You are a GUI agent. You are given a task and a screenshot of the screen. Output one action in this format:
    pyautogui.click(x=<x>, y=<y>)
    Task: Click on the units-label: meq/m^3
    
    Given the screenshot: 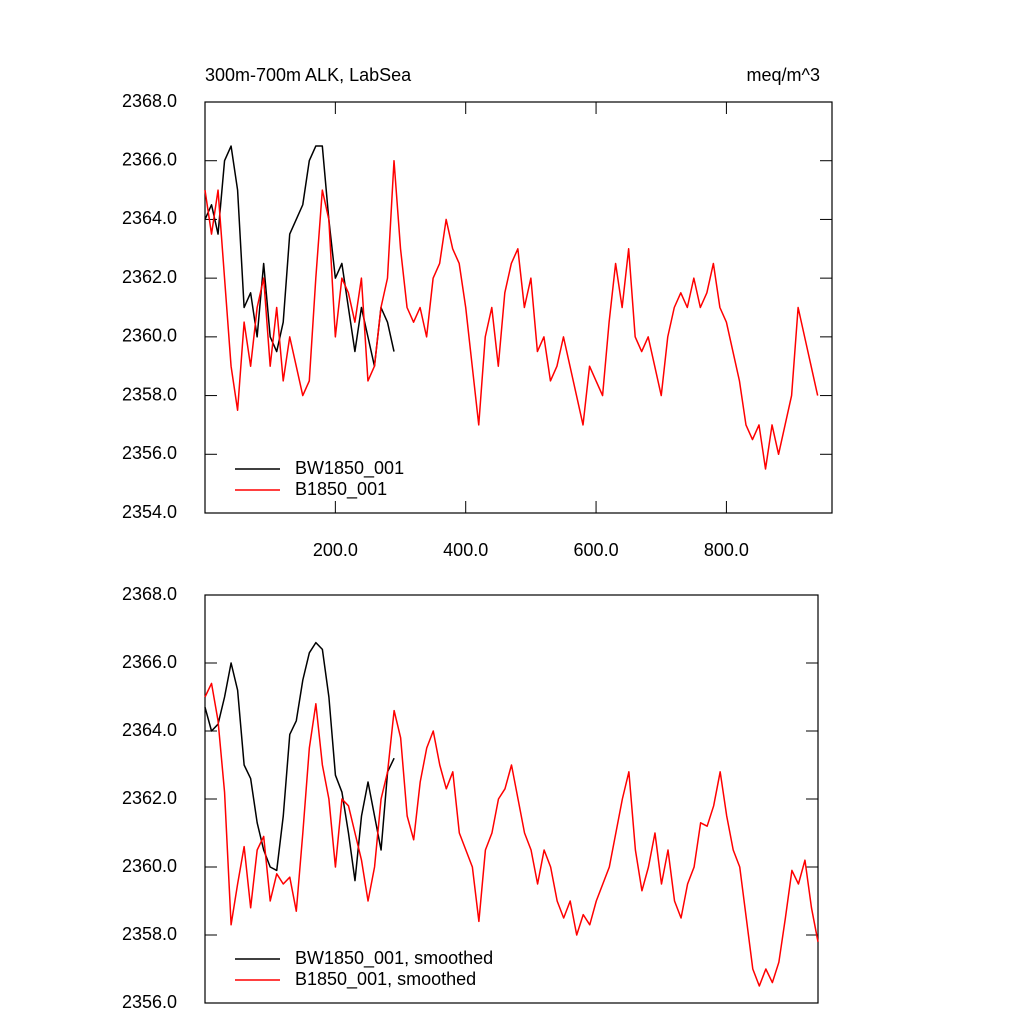 What is the action you would take?
    pyautogui.click(x=783, y=75)
    